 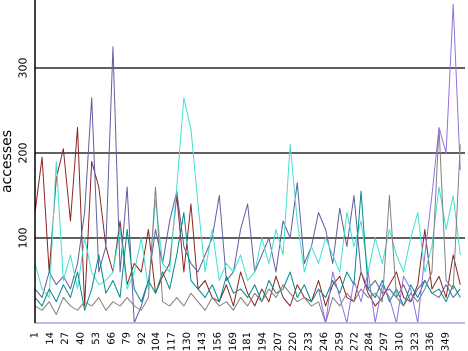 I want to click on x-tick-label: 156, so click(x=218, y=341).